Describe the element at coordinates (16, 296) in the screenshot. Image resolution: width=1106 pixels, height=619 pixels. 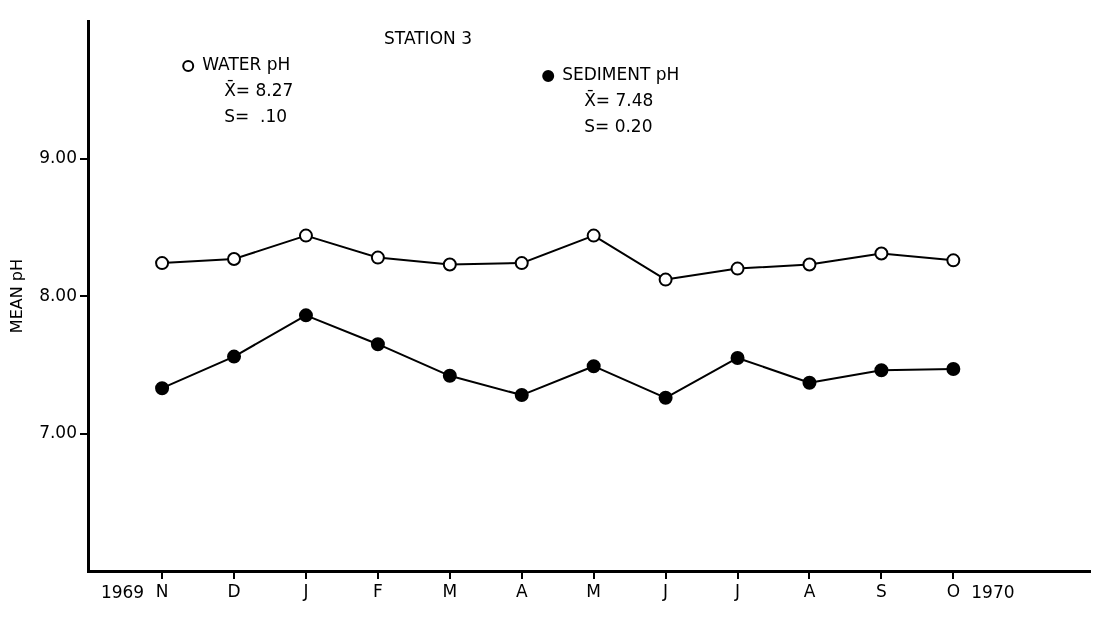
I see `y-axis-title: MEAN pH` at that location.